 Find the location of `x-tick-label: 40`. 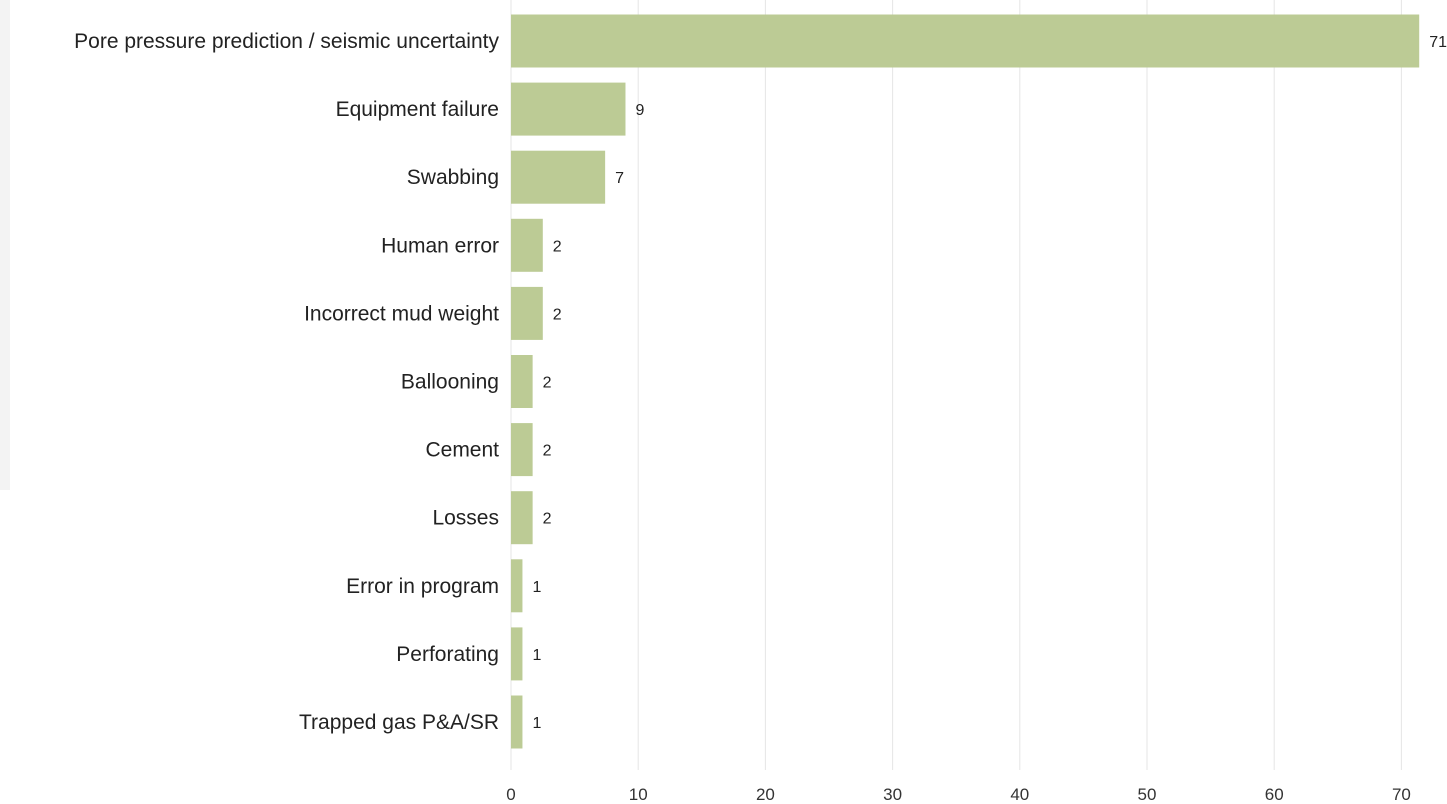

x-tick-label: 40 is located at coordinates (1019, 794).